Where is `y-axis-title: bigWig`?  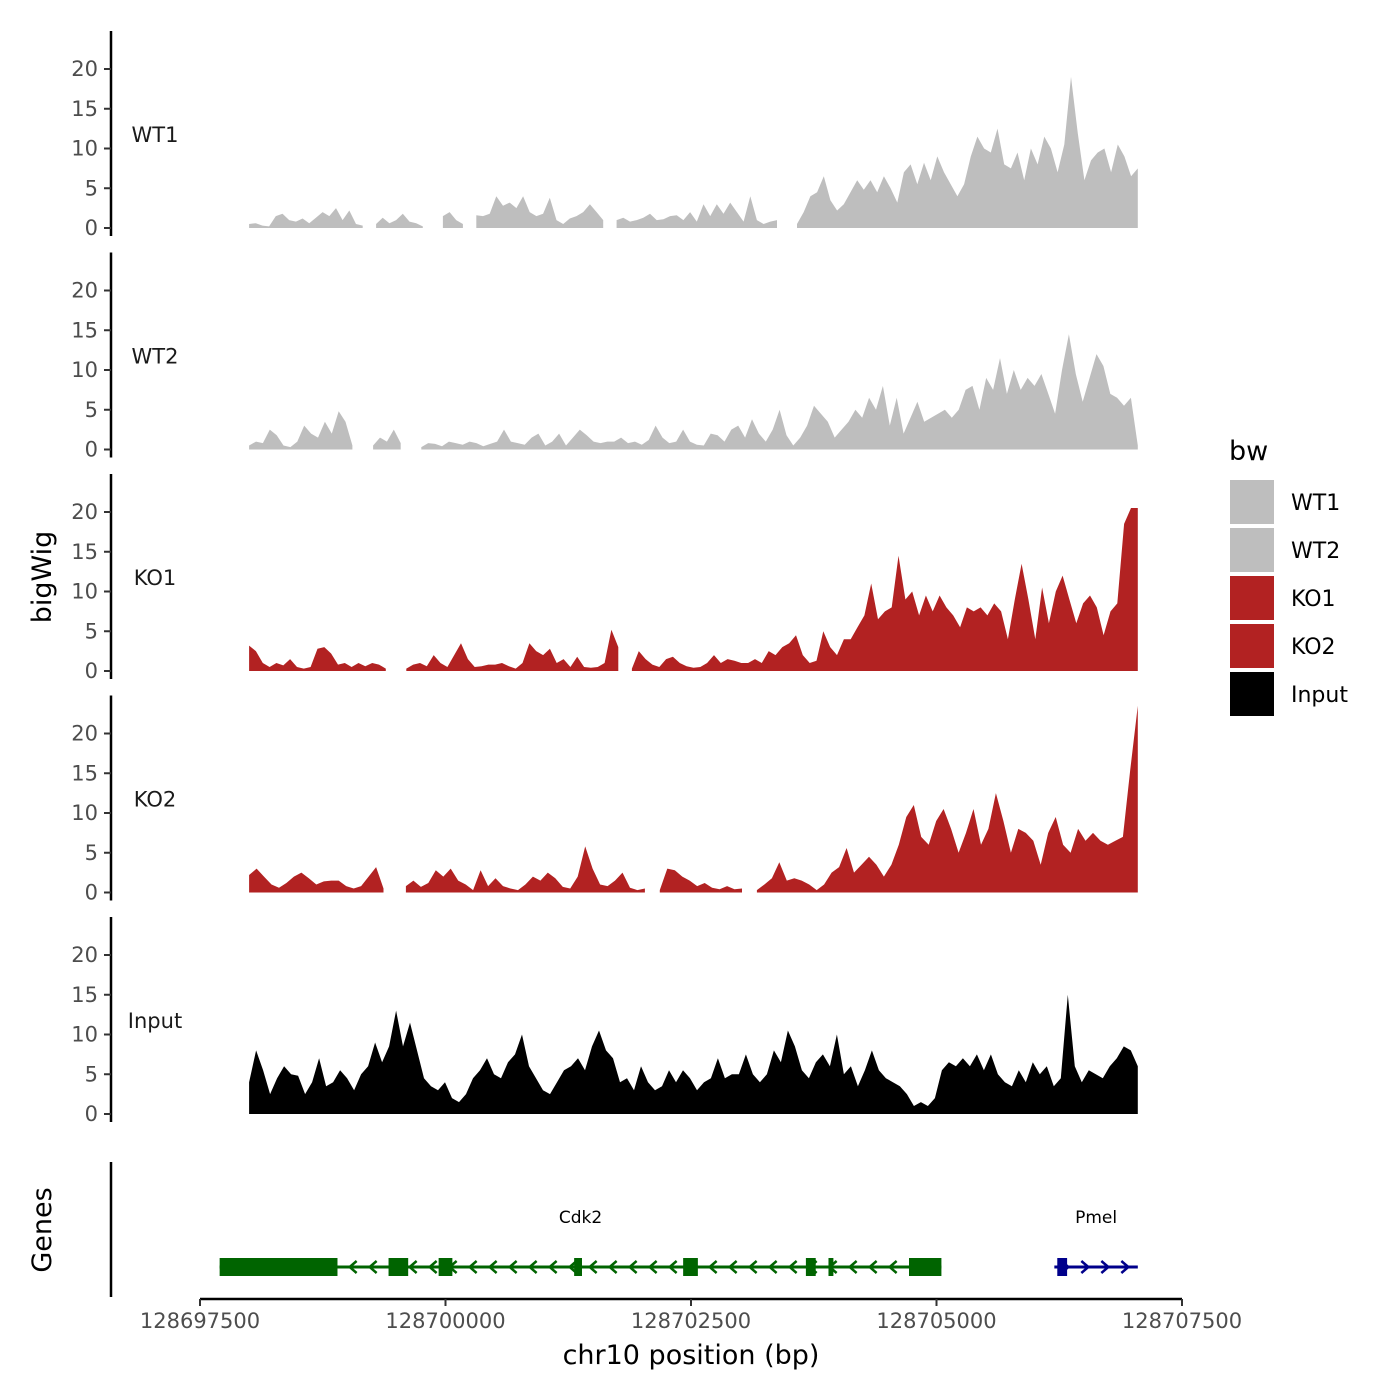
y-axis-title: bigWig is located at coordinates (42, 577).